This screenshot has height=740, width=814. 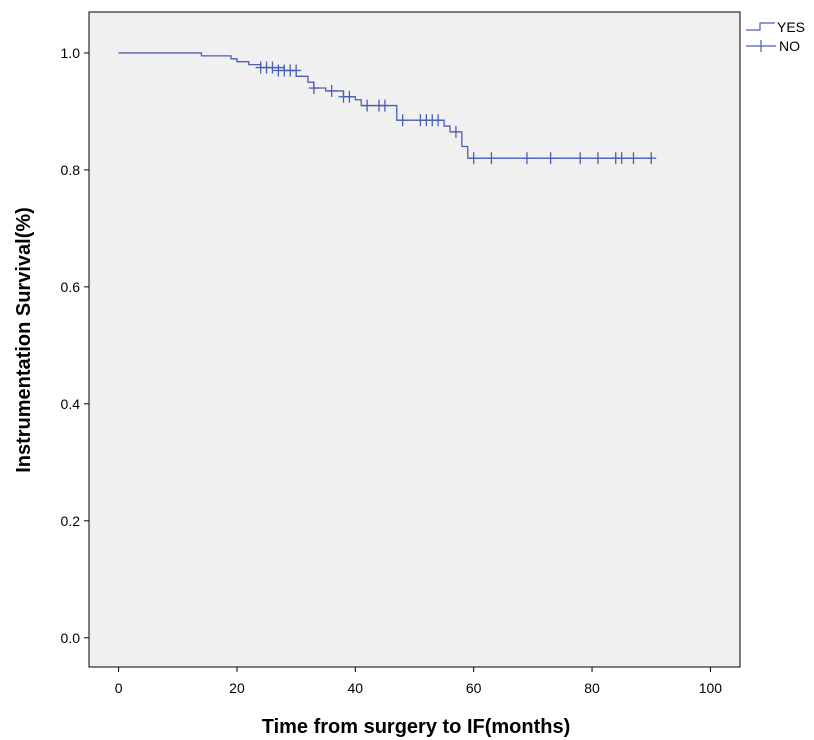 I want to click on y-tick-label: 0.2, so click(x=71, y=521).